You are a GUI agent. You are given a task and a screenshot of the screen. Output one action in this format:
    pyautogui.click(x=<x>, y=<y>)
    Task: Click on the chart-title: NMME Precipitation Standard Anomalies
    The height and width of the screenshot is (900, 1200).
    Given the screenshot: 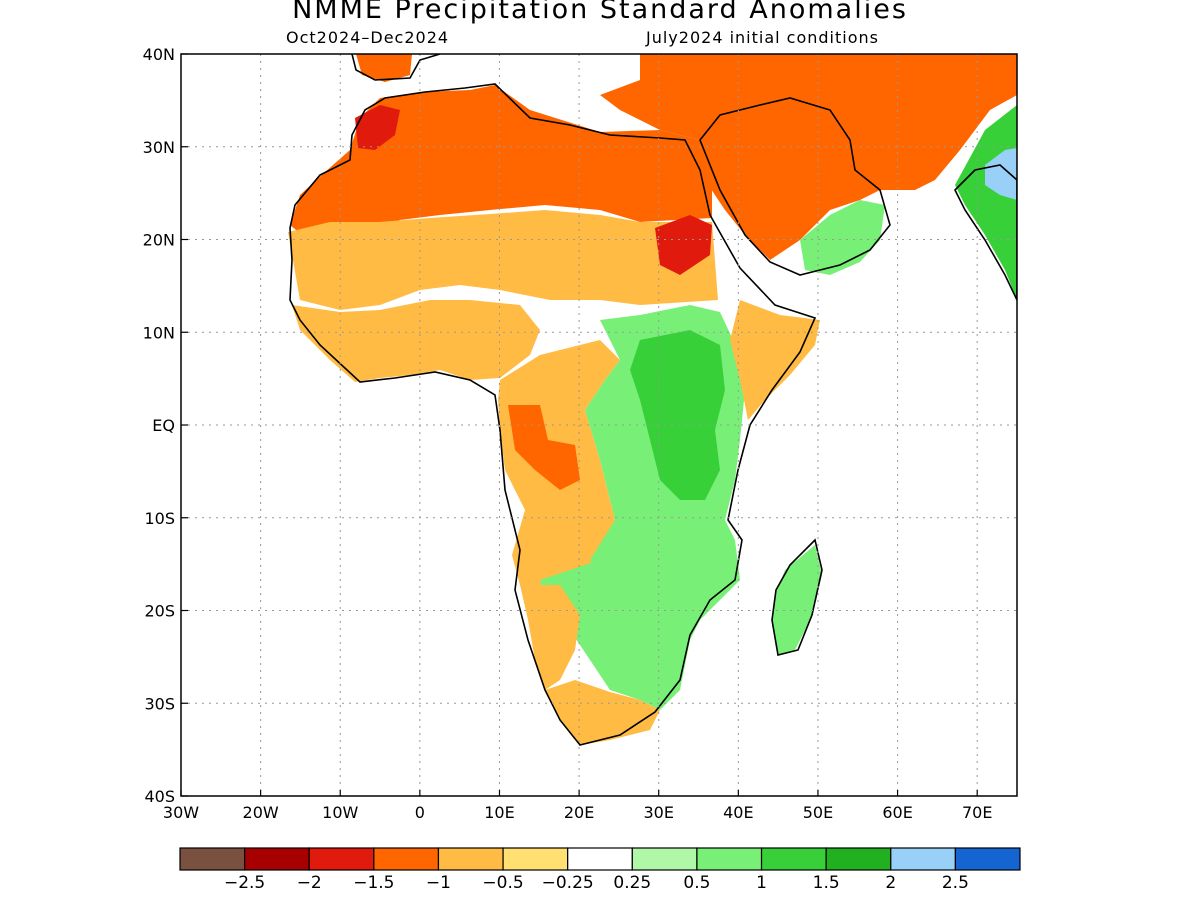 What is the action you would take?
    pyautogui.click(x=600, y=12)
    